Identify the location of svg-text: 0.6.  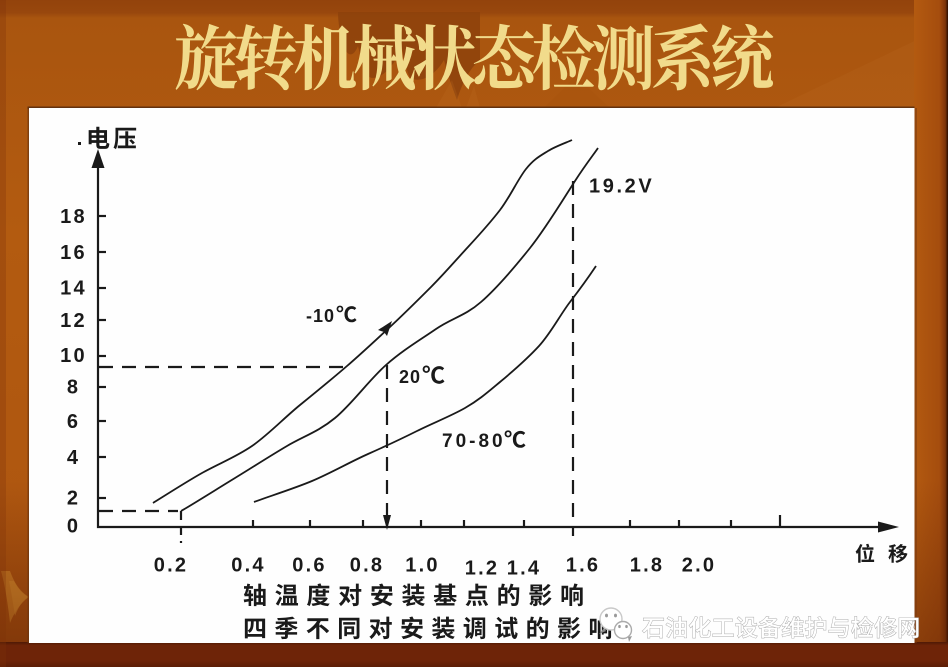
(309, 566).